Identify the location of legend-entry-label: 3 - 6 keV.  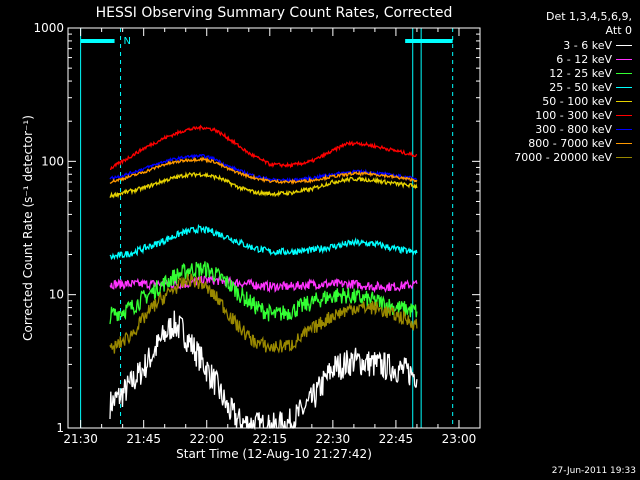
(587, 45).